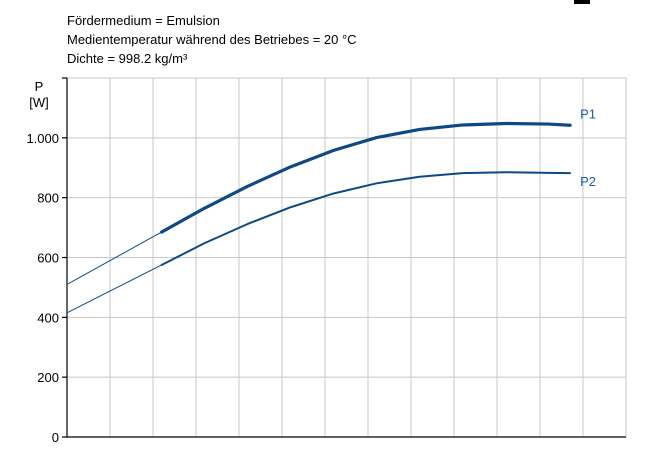 The image size is (649, 461). Describe the element at coordinates (39, 102) in the screenshot. I see `y-axis-unit: [W]` at that location.